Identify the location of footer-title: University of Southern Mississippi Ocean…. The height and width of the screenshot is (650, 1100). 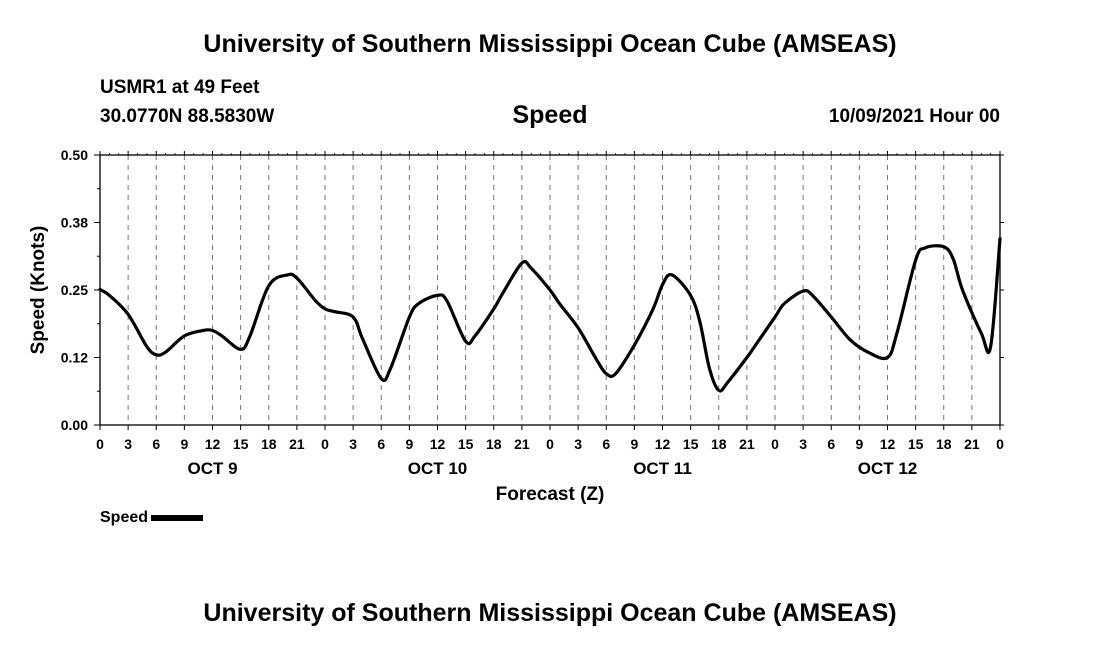
(550, 613).